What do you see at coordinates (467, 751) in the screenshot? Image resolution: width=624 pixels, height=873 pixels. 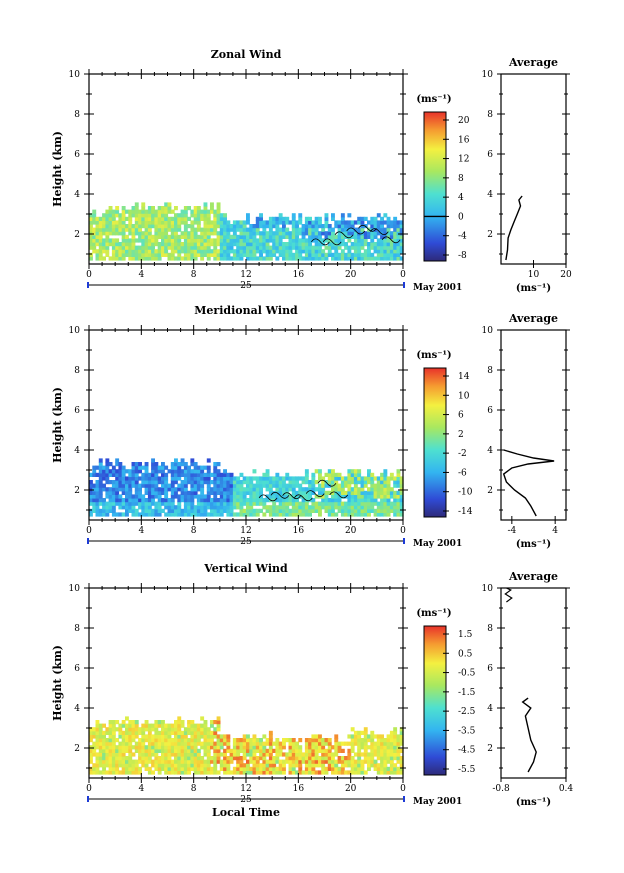 I see `colorbar-tick-label: -4.5` at bounding box center [467, 751].